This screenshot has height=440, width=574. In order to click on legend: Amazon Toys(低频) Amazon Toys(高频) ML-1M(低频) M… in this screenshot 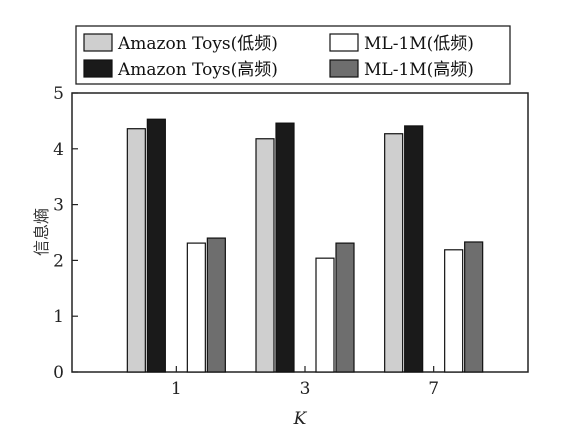, I will do `click(293, 55)`.